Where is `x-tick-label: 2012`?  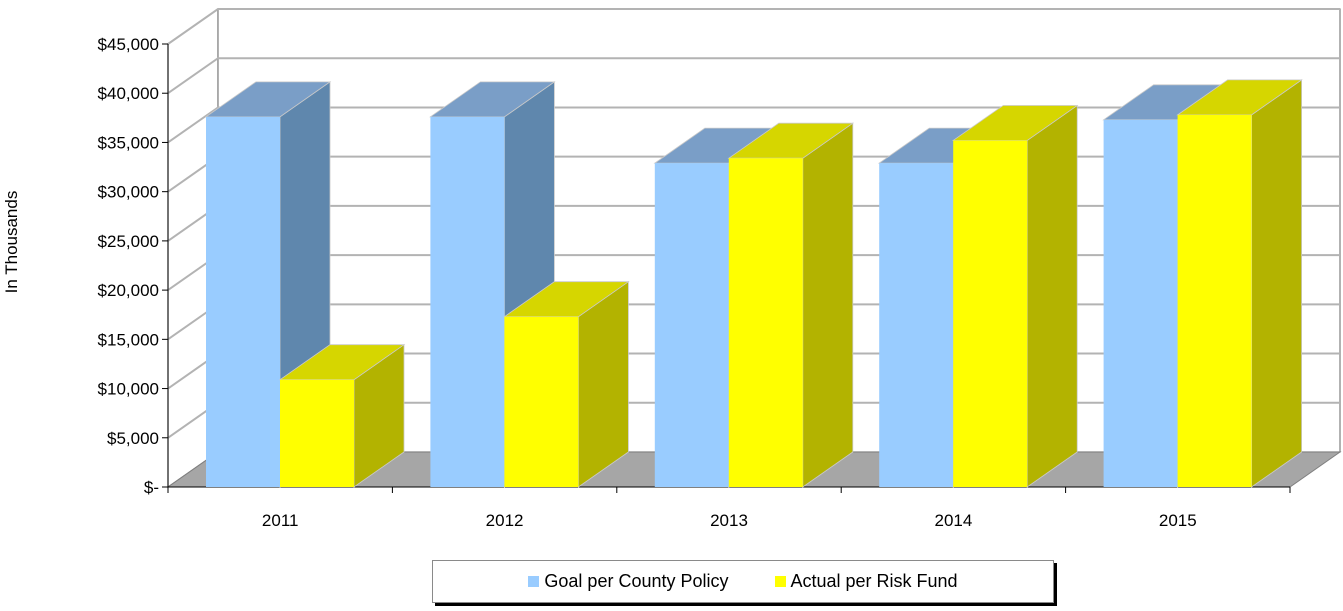
x-tick-label: 2012 is located at coordinates (505, 520).